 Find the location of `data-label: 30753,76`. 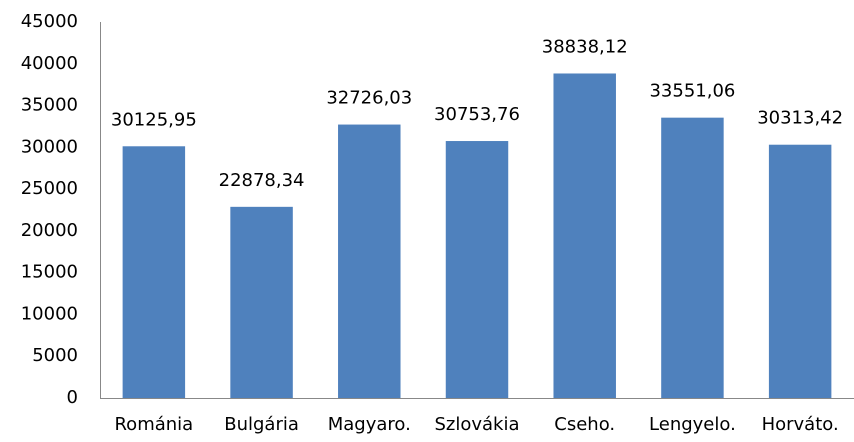

data-label: 30753,76 is located at coordinates (477, 114).